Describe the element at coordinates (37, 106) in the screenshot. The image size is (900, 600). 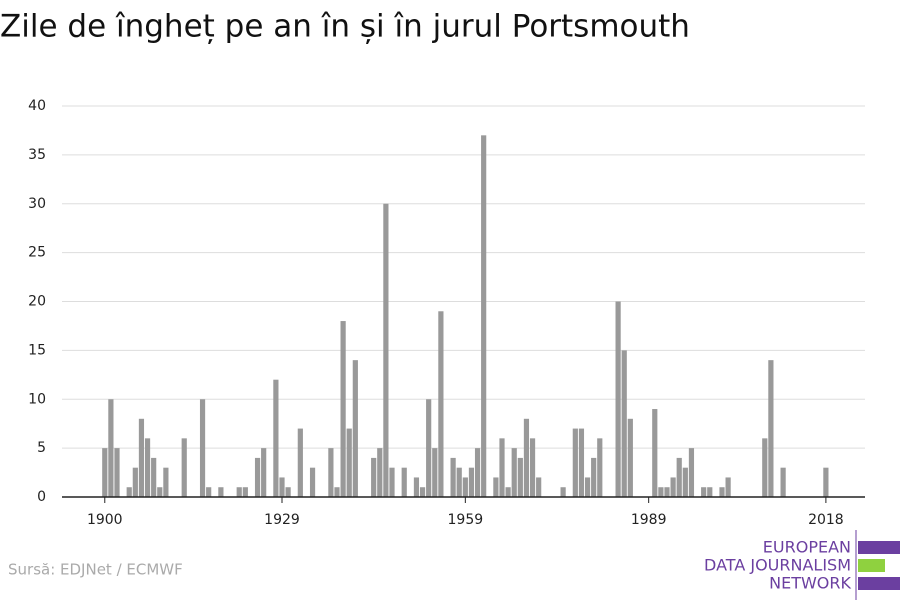
I see `y-tick-label: 40` at that location.